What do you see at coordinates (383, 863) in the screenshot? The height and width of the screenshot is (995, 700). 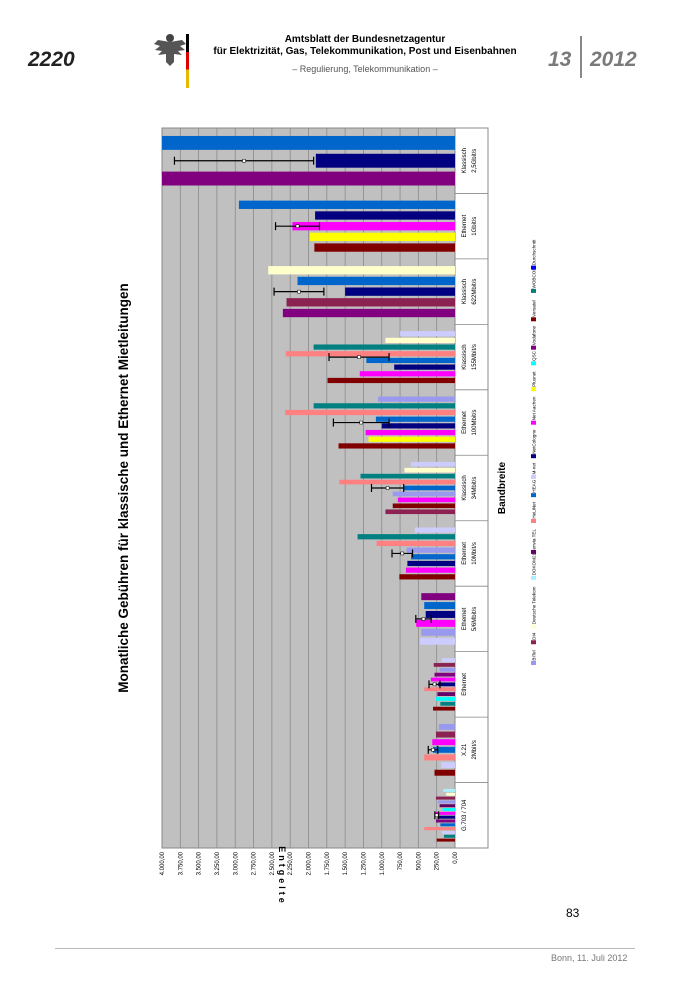 I see `tick-label: 1.000,00` at bounding box center [383, 863].